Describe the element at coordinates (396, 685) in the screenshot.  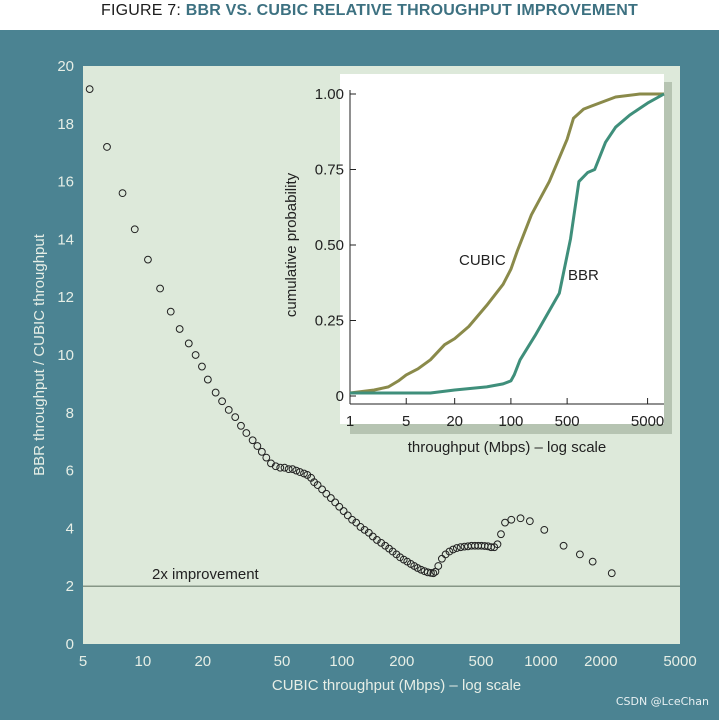
I see `x-axis-label: CUBIC throughput (Mbps) – log scale` at that location.